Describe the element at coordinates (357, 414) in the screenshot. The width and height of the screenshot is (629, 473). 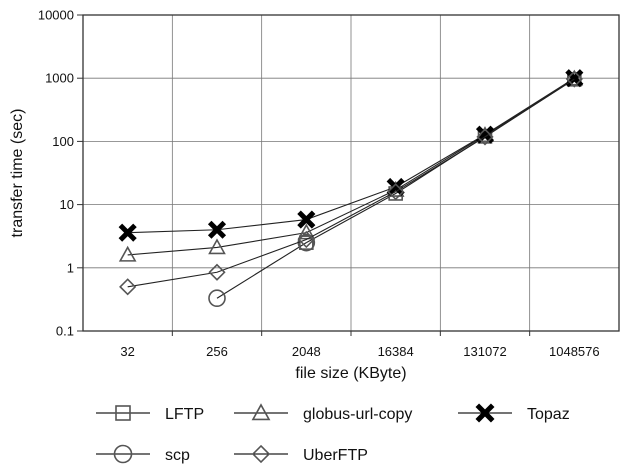
I see `legend-label: globus-url-copy` at that location.